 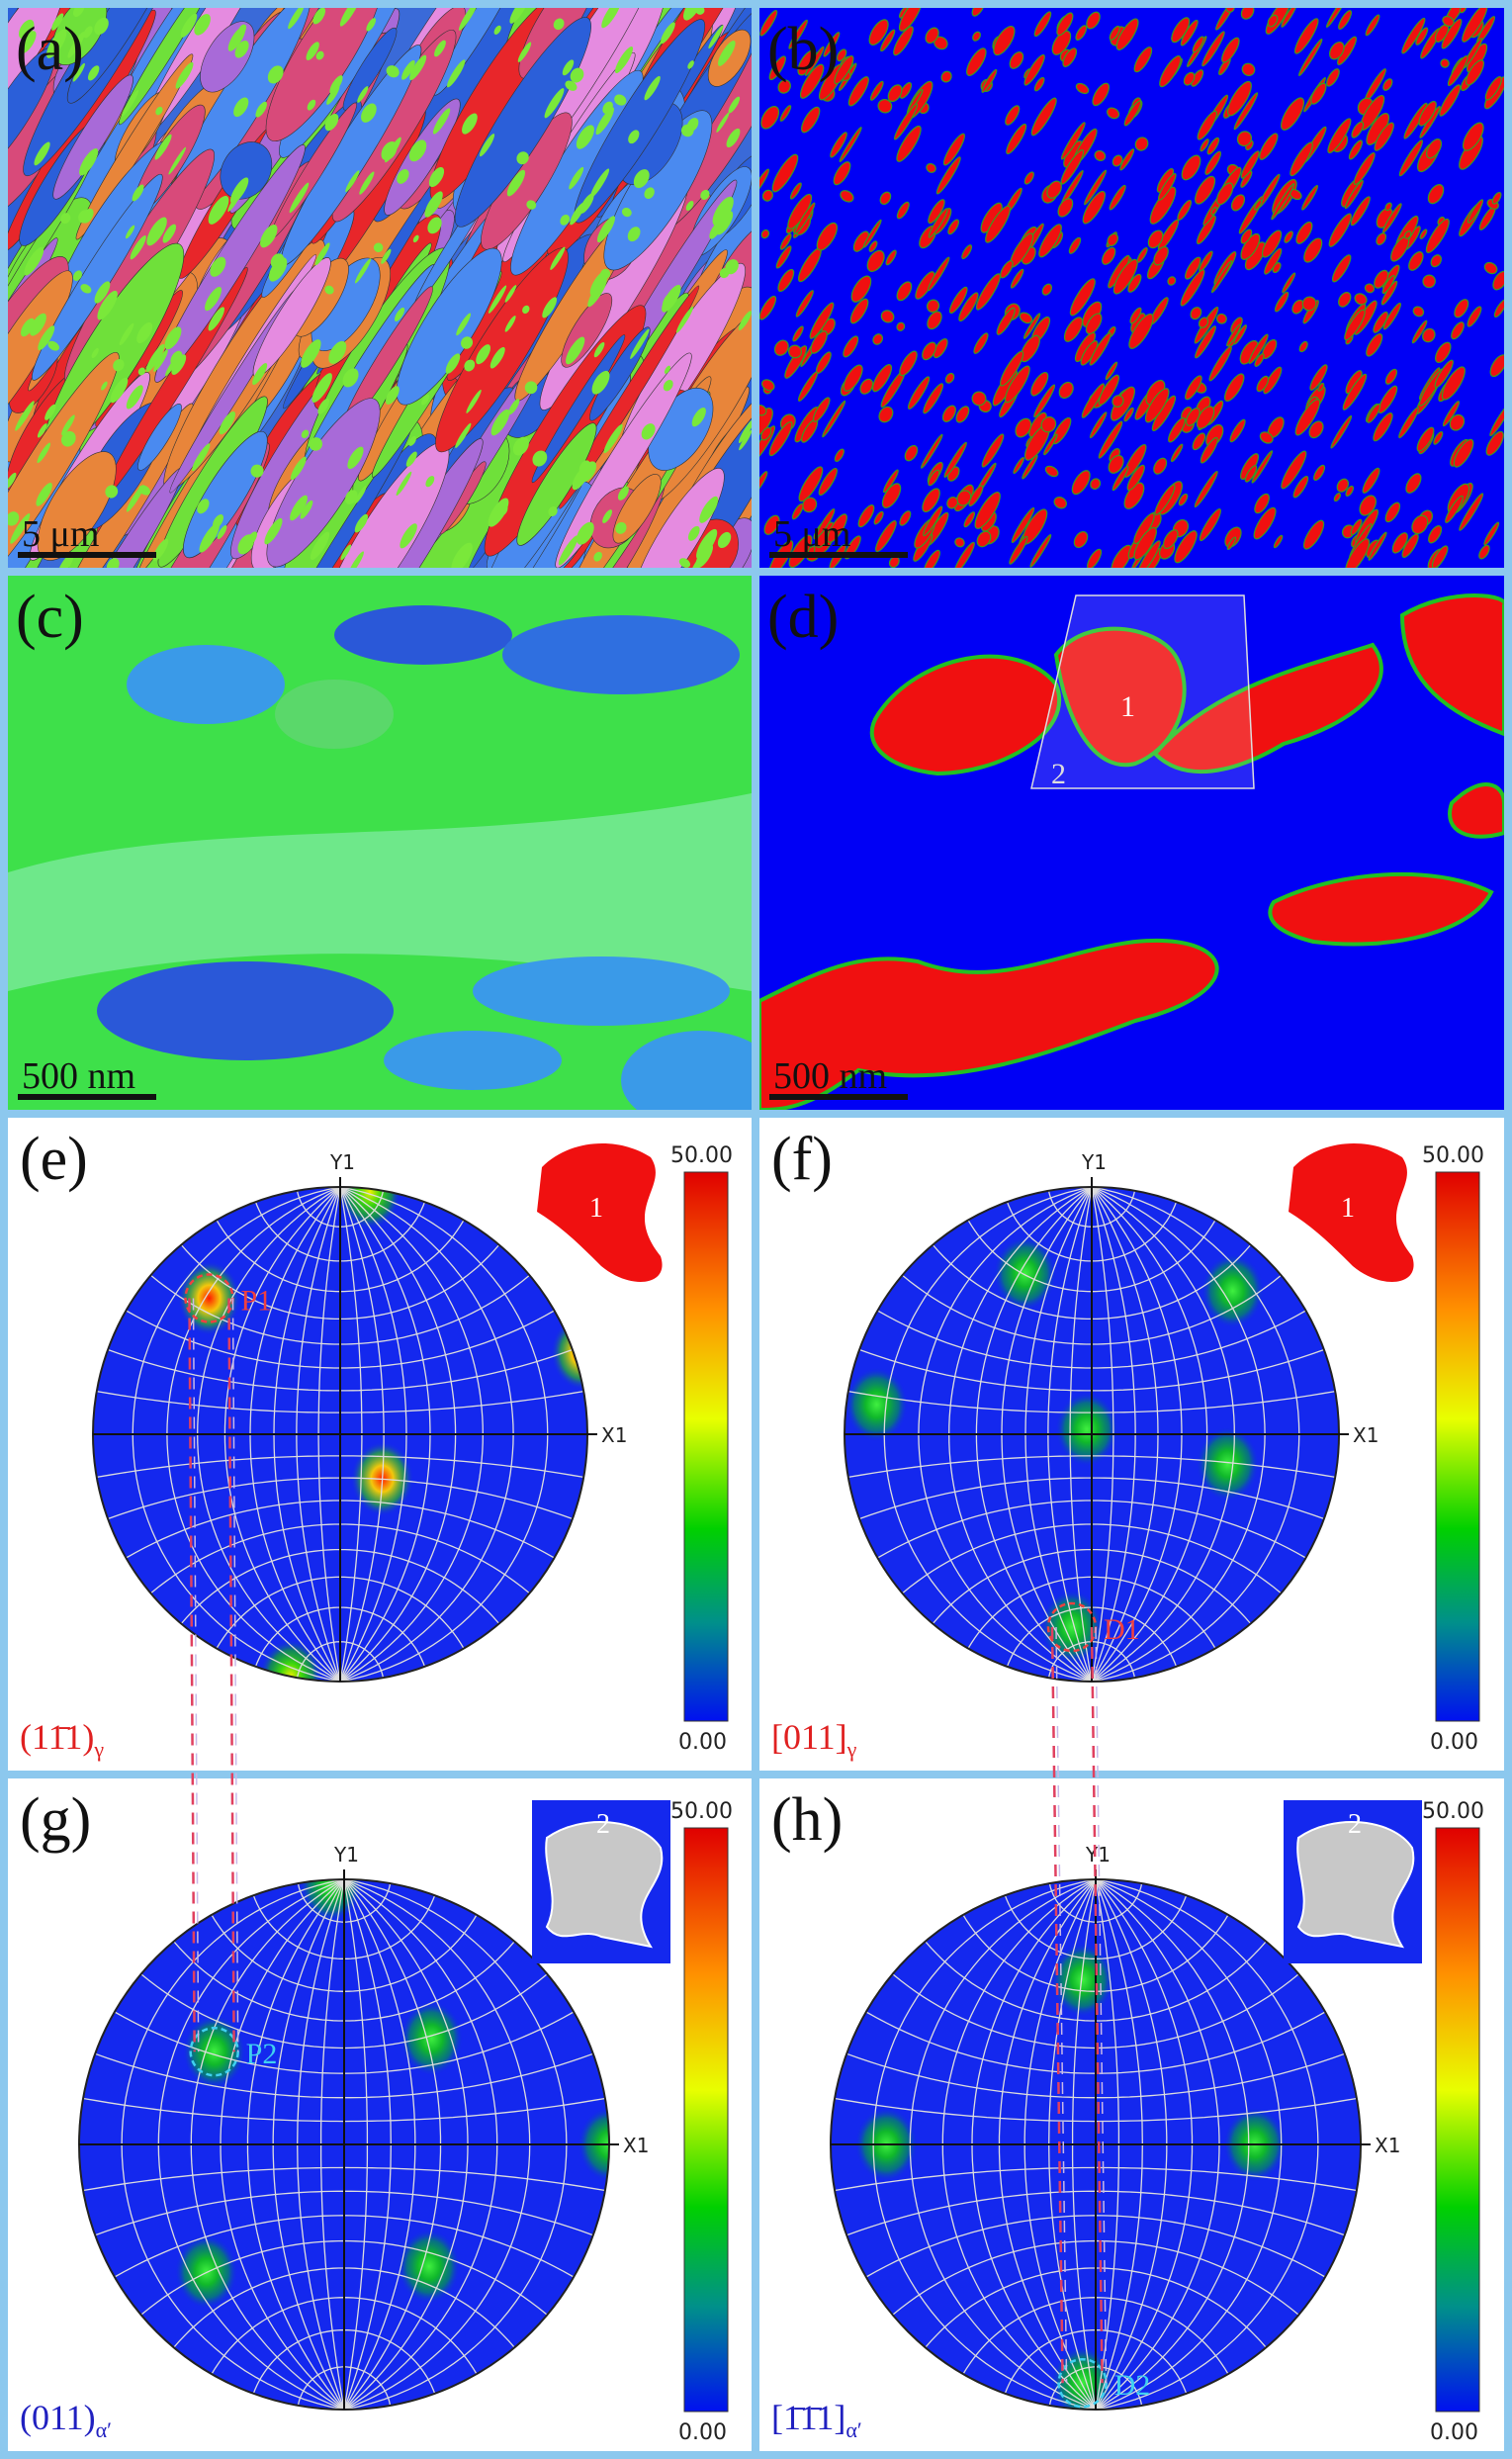 I want to click on colorbar-max: 50.00, so click(x=702, y=1155).